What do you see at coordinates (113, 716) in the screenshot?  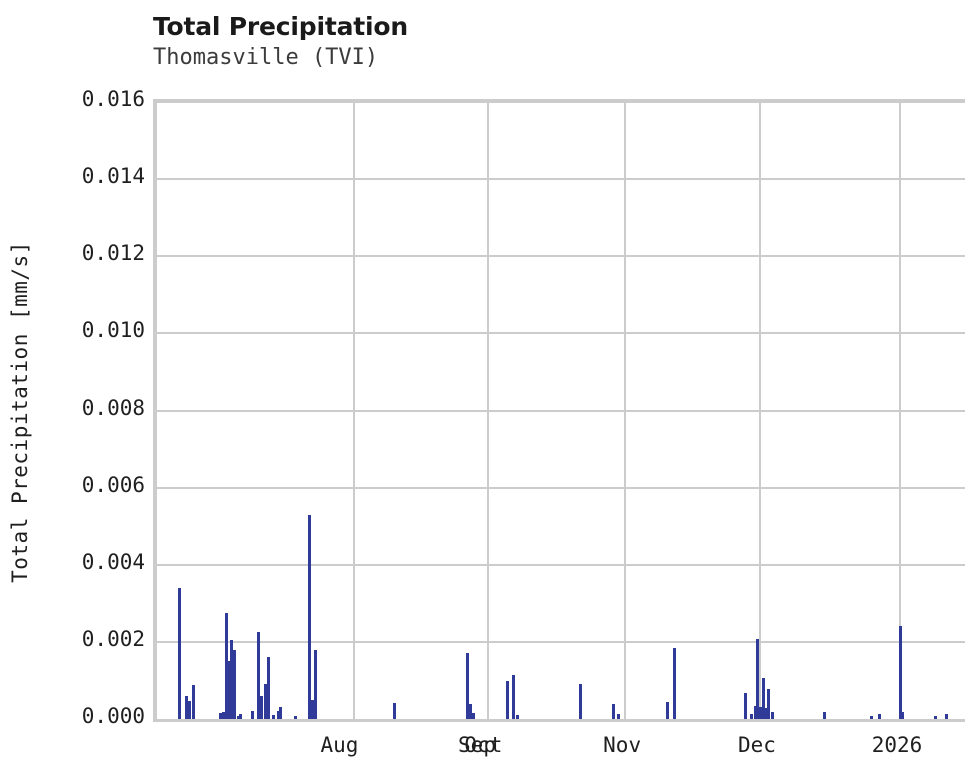 I see `y-axis-tick-label: 0.000` at bounding box center [113, 716].